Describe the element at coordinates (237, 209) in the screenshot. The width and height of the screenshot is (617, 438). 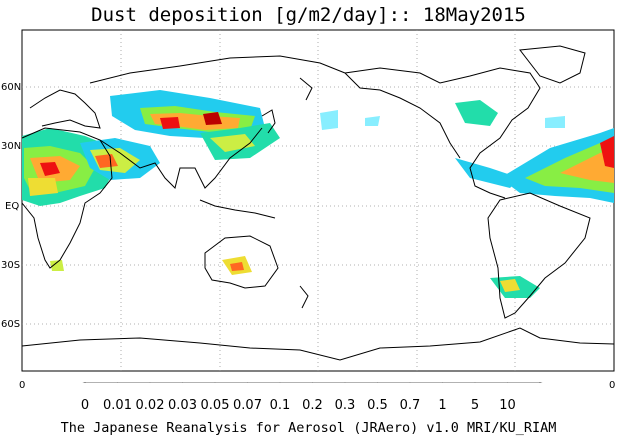
I see `coast-indonesia` at that location.